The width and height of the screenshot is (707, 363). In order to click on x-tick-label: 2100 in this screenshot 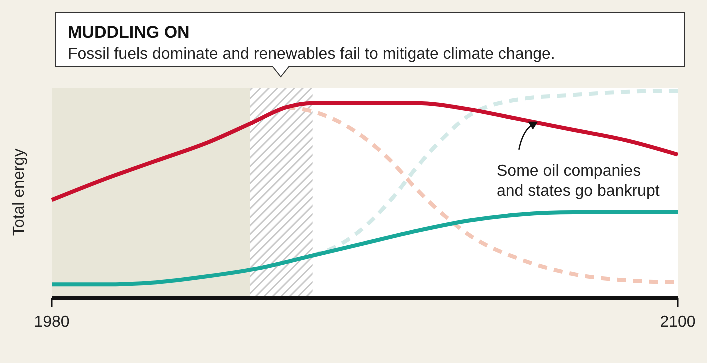, I will do `click(678, 322)`.